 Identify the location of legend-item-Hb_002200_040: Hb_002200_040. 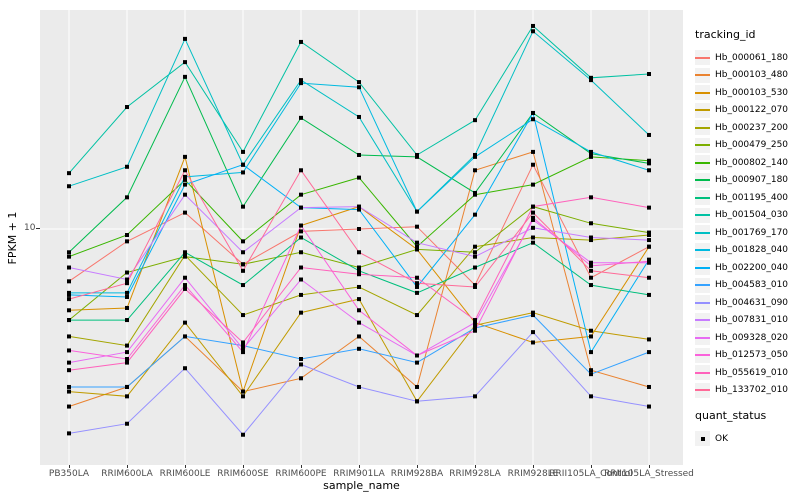
(747, 268).